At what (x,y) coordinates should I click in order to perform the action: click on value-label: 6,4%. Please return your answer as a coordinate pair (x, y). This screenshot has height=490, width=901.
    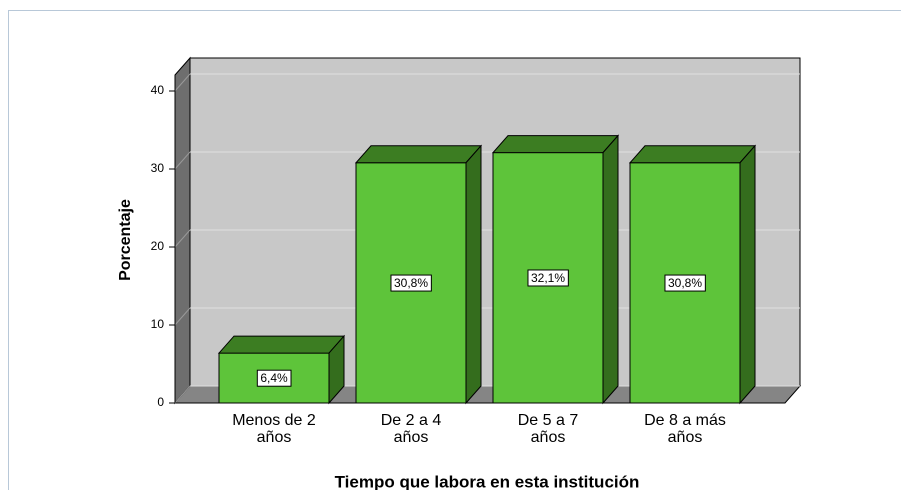
    Looking at the image, I should click on (274, 378).